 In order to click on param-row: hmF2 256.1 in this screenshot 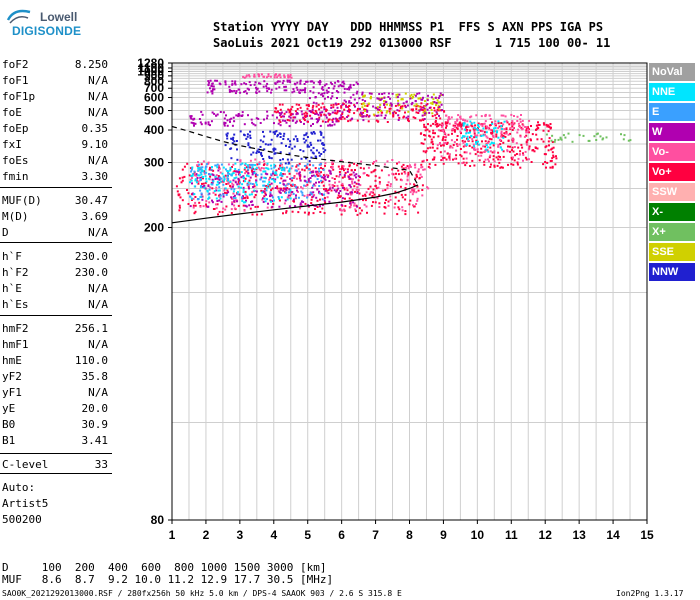, I will do `click(55, 329)`.